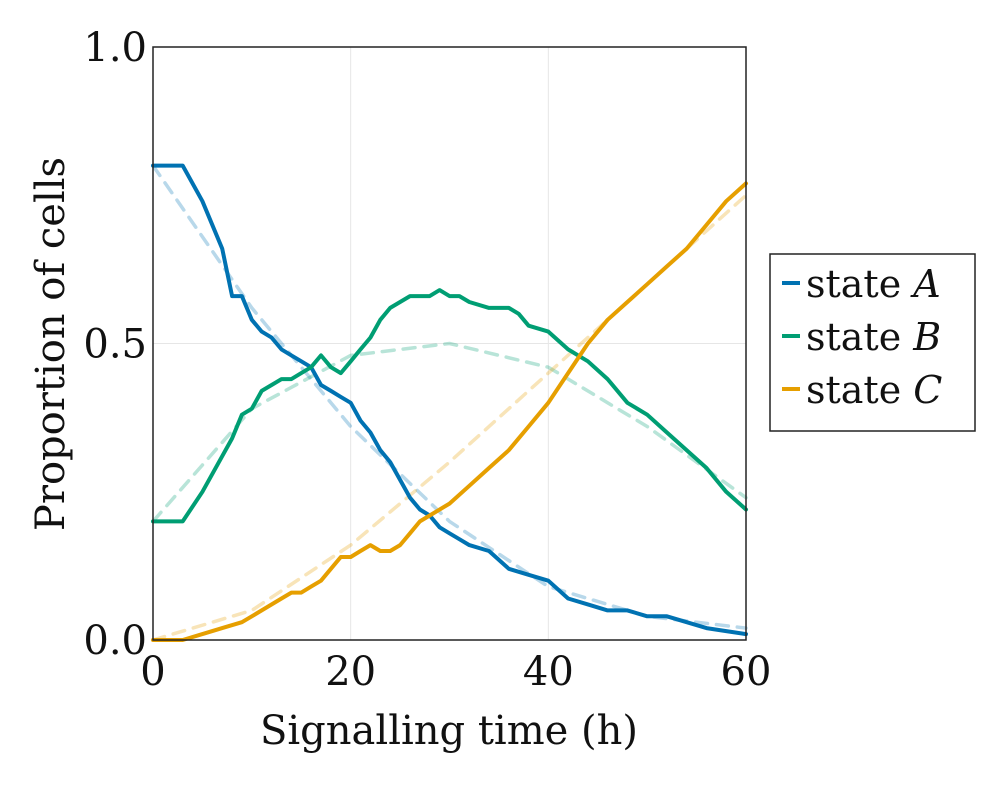 Image resolution: width=1000 pixels, height=800 pixels. Describe the element at coordinates (115, 345) in the screenshot. I see `y-tick-label: 0.5` at that location.